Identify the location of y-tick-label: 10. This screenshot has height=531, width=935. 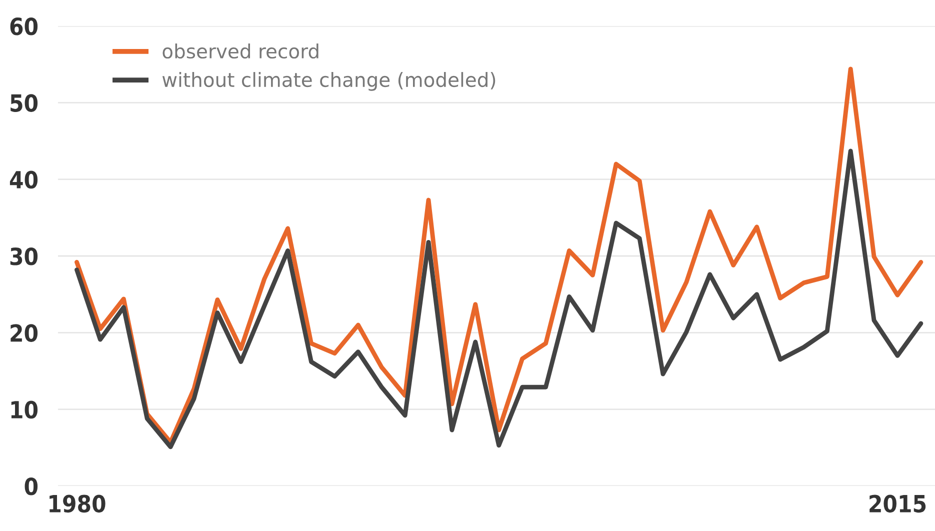
(24, 409).